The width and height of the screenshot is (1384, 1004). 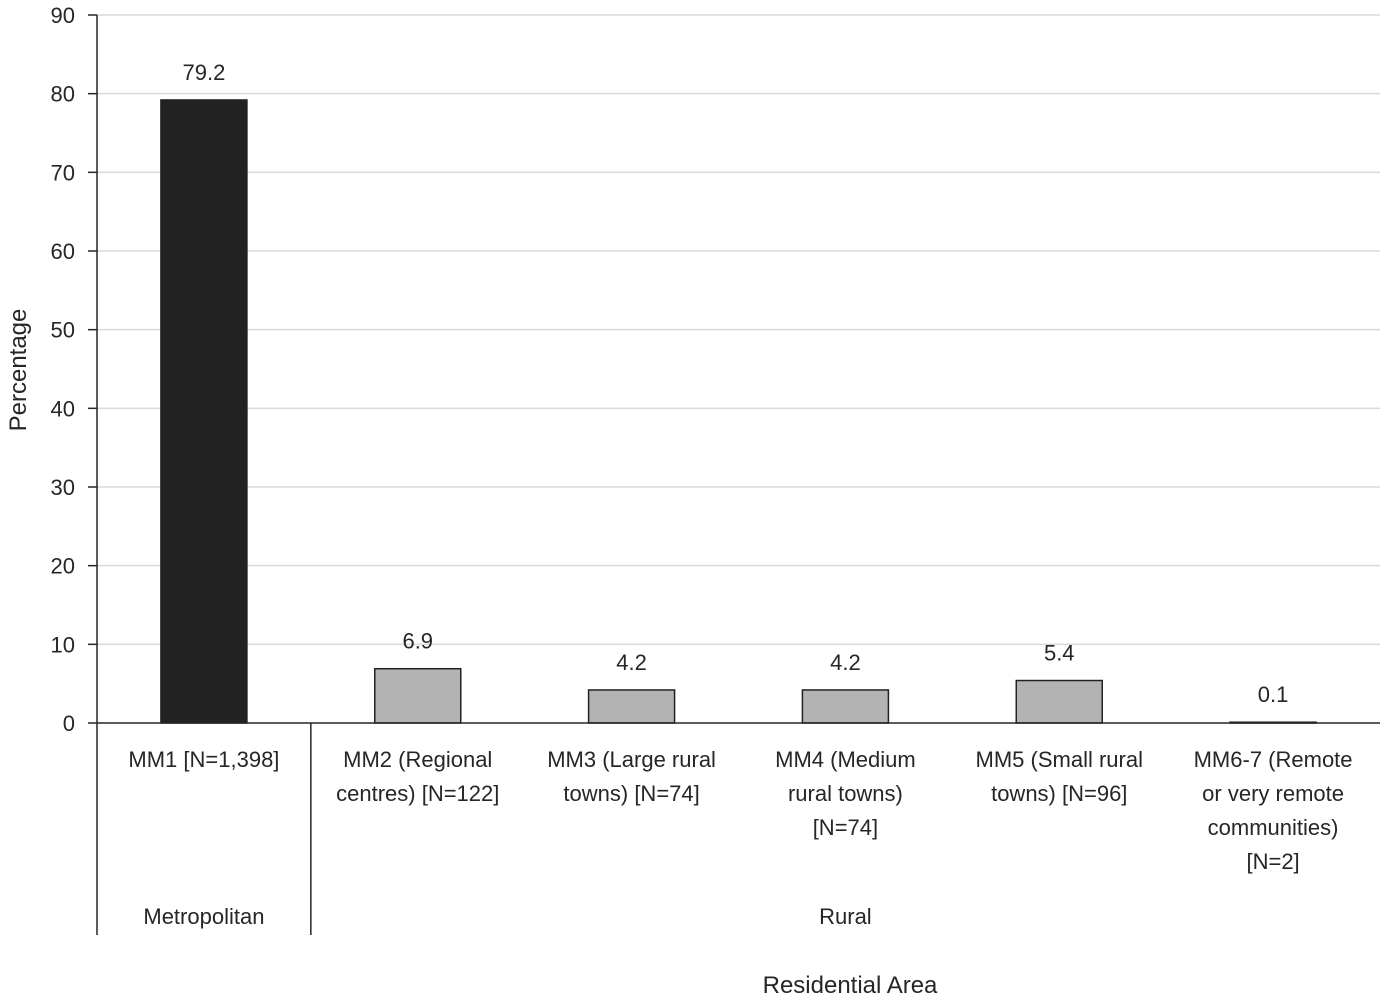 What do you see at coordinates (417, 776) in the screenshot?
I see `category-label: MM2 (Regional centres) [N=122]` at bounding box center [417, 776].